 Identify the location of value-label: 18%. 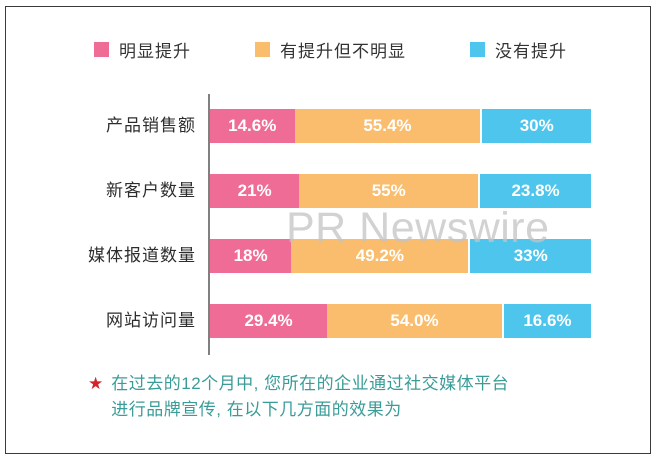
(250, 255).